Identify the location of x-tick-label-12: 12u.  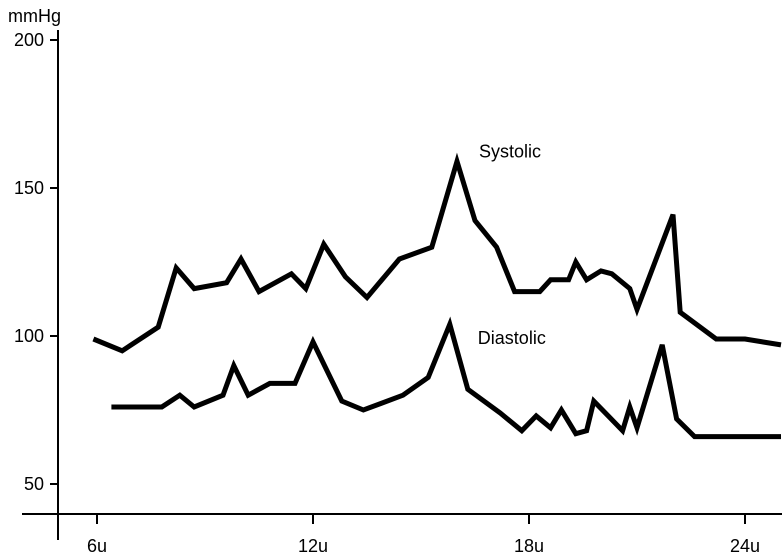
(313, 546).